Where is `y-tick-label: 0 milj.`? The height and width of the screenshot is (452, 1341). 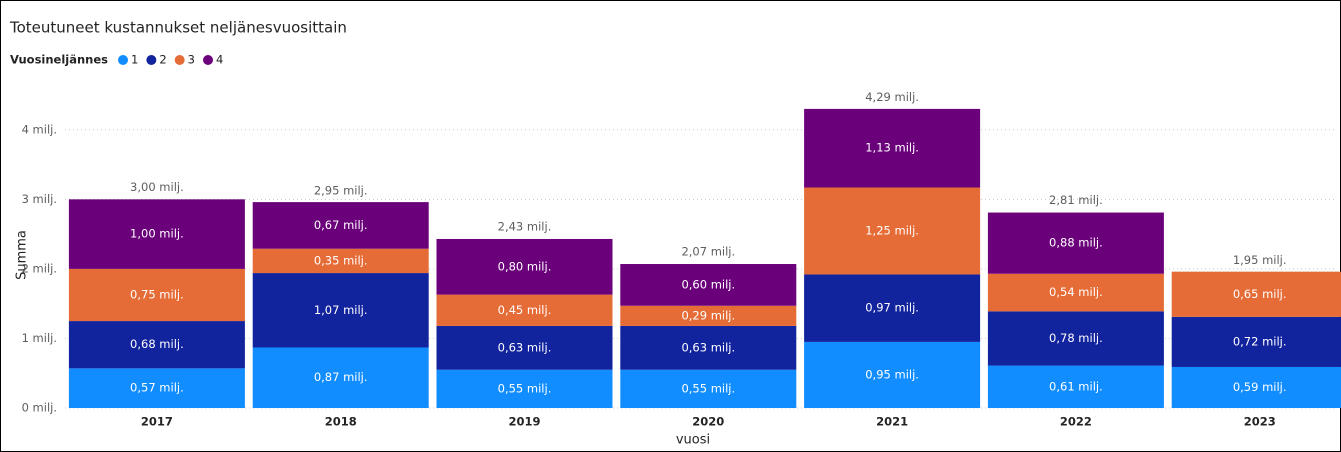
y-tick-label: 0 milj. is located at coordinates (39, 408).